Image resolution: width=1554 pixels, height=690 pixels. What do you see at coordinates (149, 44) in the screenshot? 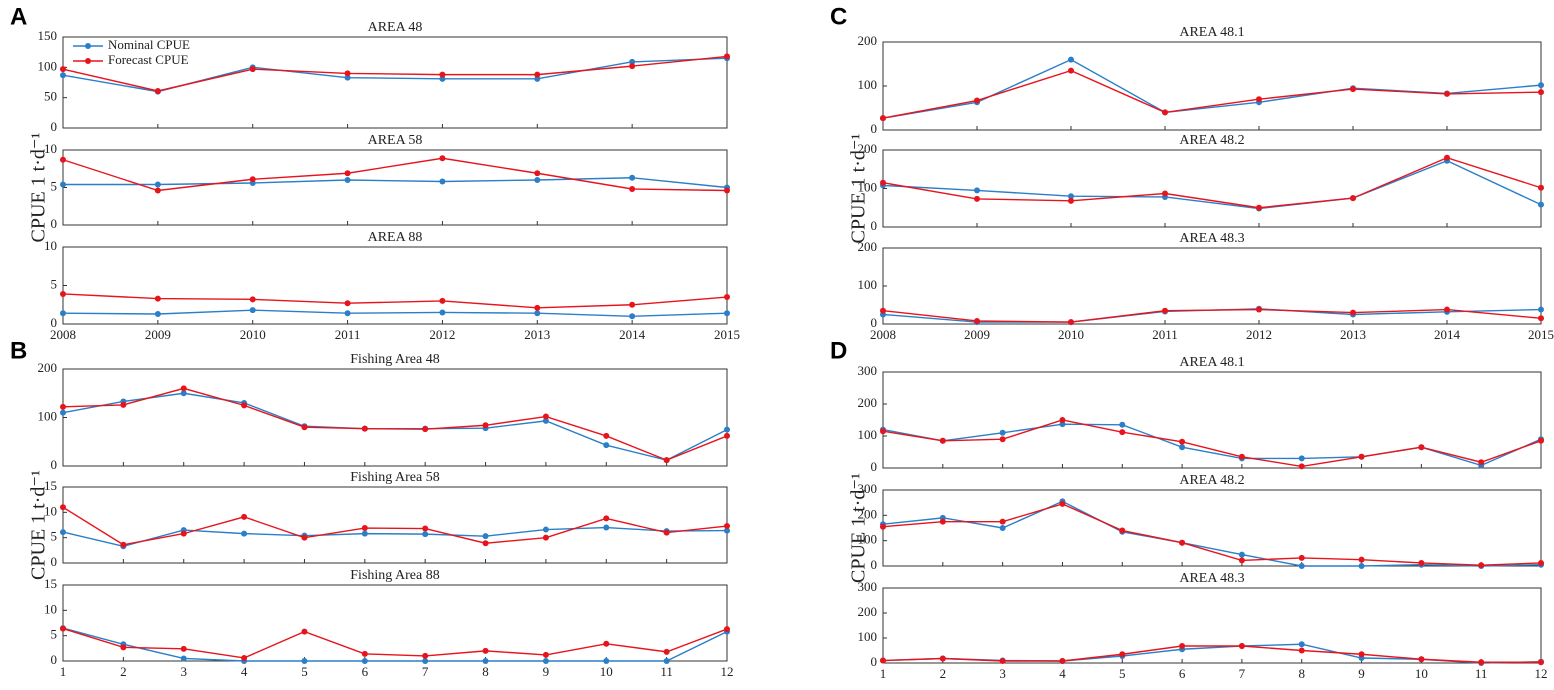
I see `legend-label: Nominal CPUE` at bounding box center [149, 44].